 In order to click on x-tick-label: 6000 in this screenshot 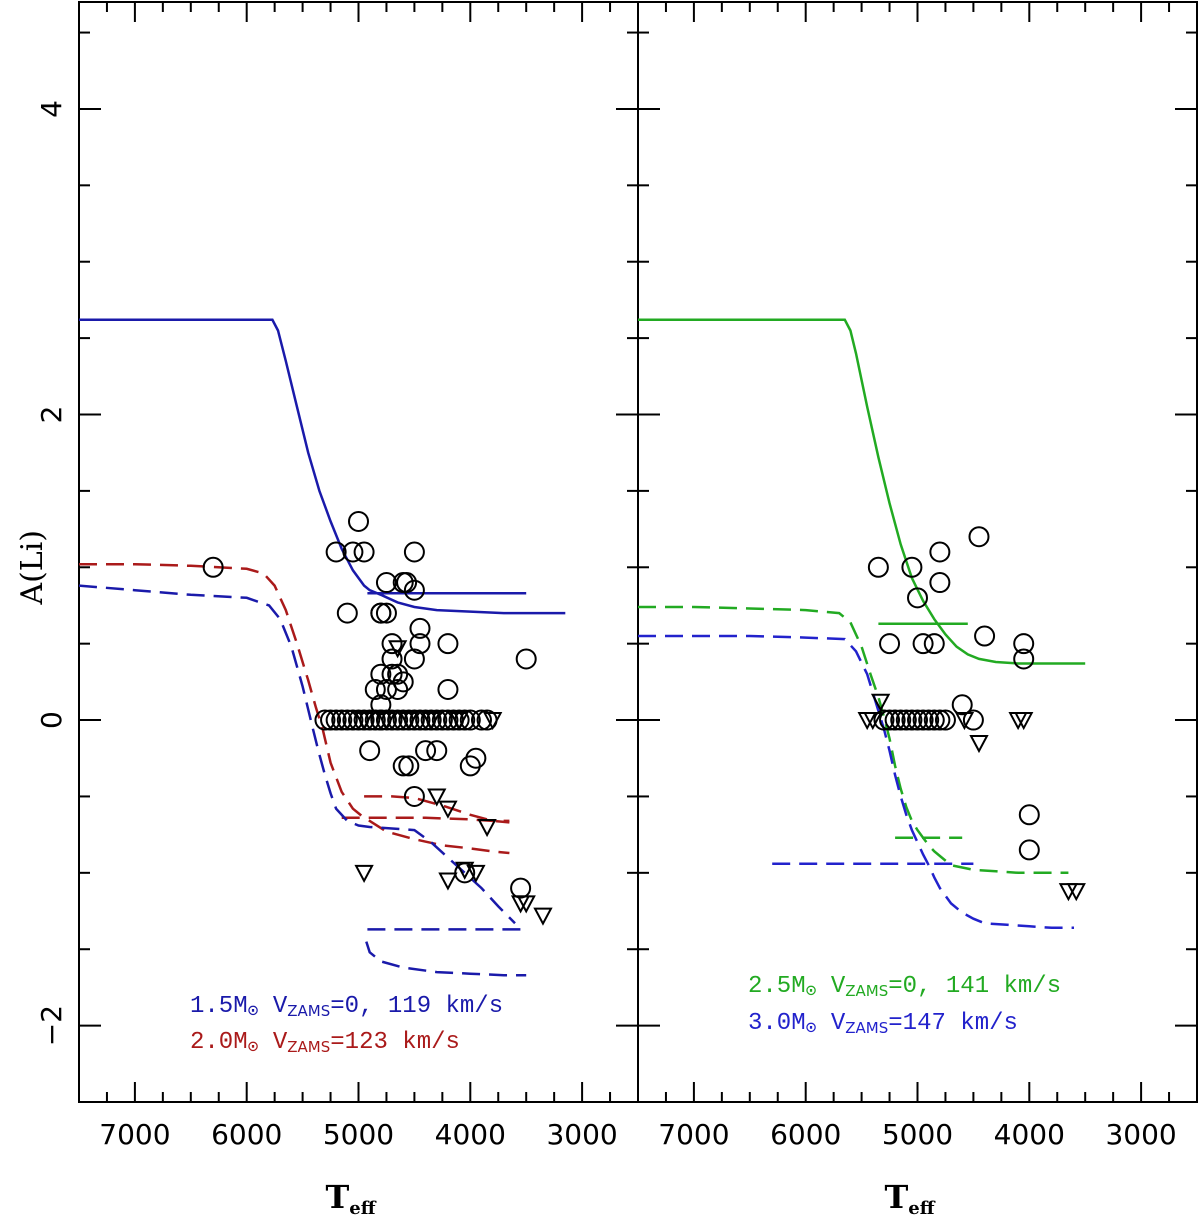, I will do `click(246, 1134)`.